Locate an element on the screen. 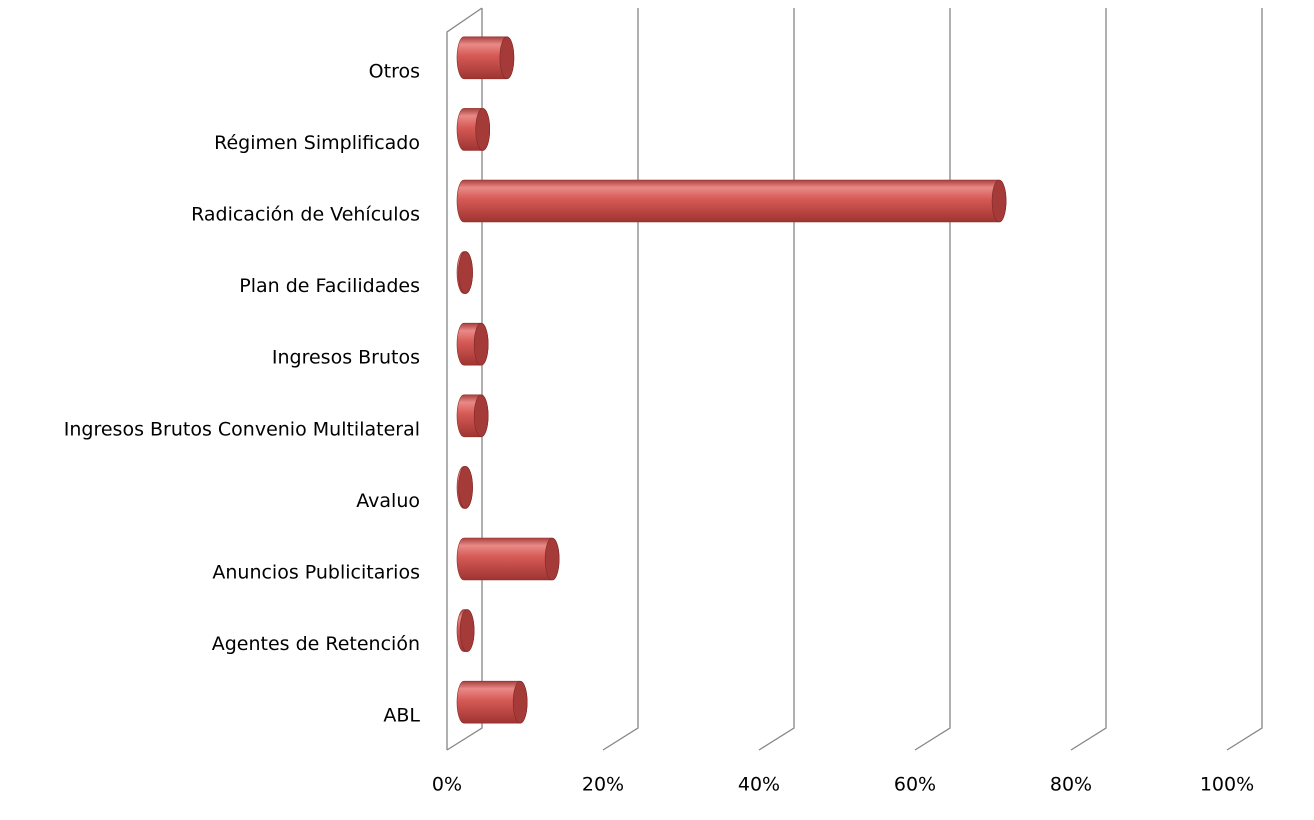 The height and width of the screenshot is (820, 1314). y-tick-label: Plan de Facilidades is located at coordinates (329, 286).